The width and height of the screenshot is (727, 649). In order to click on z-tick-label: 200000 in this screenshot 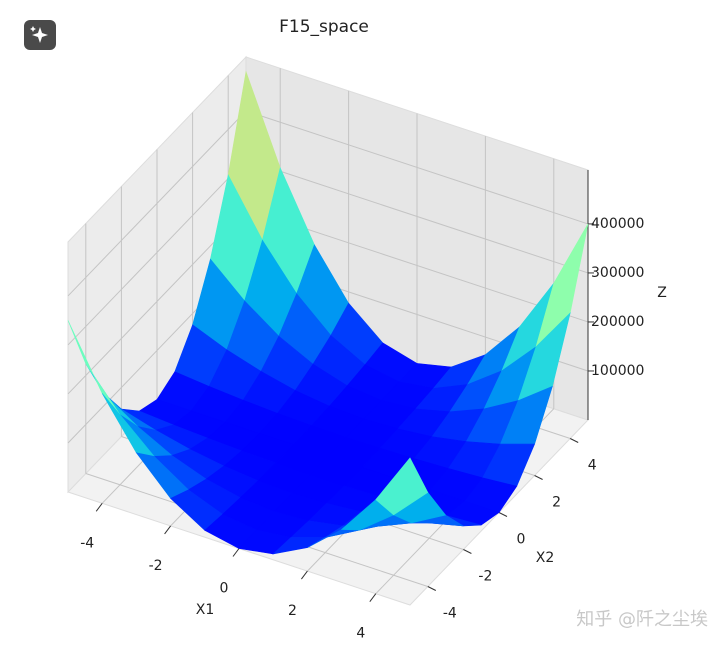, I will do `click(617, 322)`.